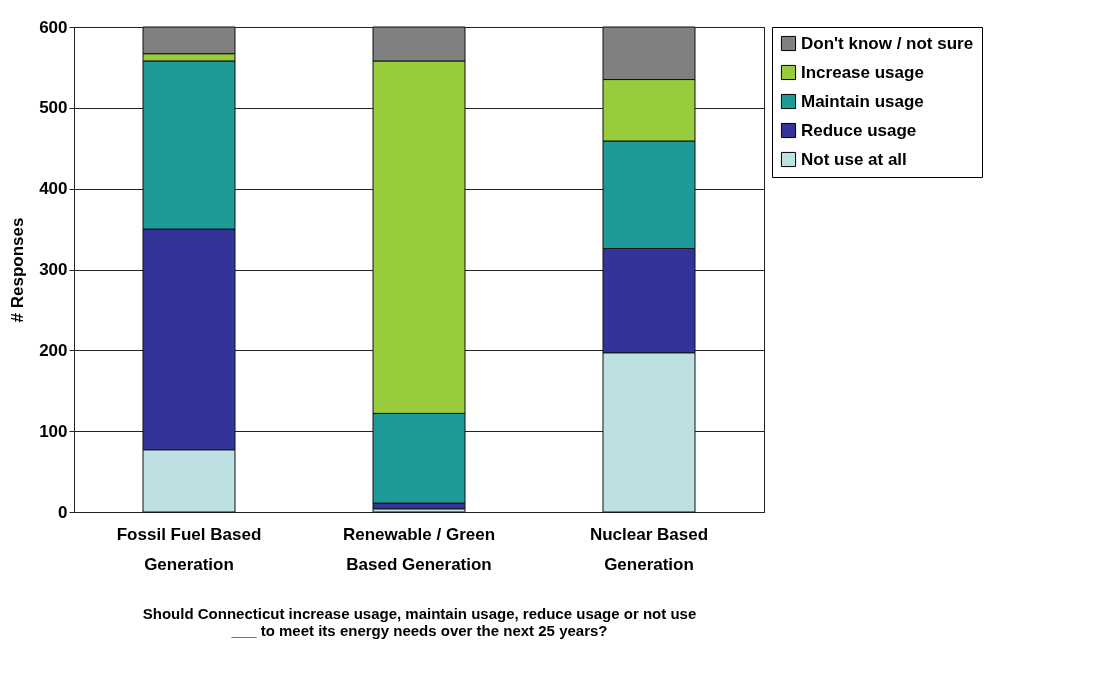 The image size is (1104, 673). What do you see at coordinates (53, 27) in the screenshot?
I see `y-tick-label: 600` at bounding box center [53, 27].